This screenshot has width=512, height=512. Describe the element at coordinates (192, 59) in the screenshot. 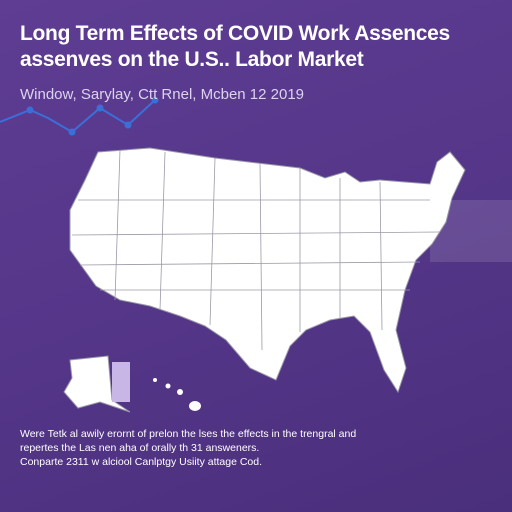

I see `title-line: assenves on the U.S.. Labor Market` at that location.